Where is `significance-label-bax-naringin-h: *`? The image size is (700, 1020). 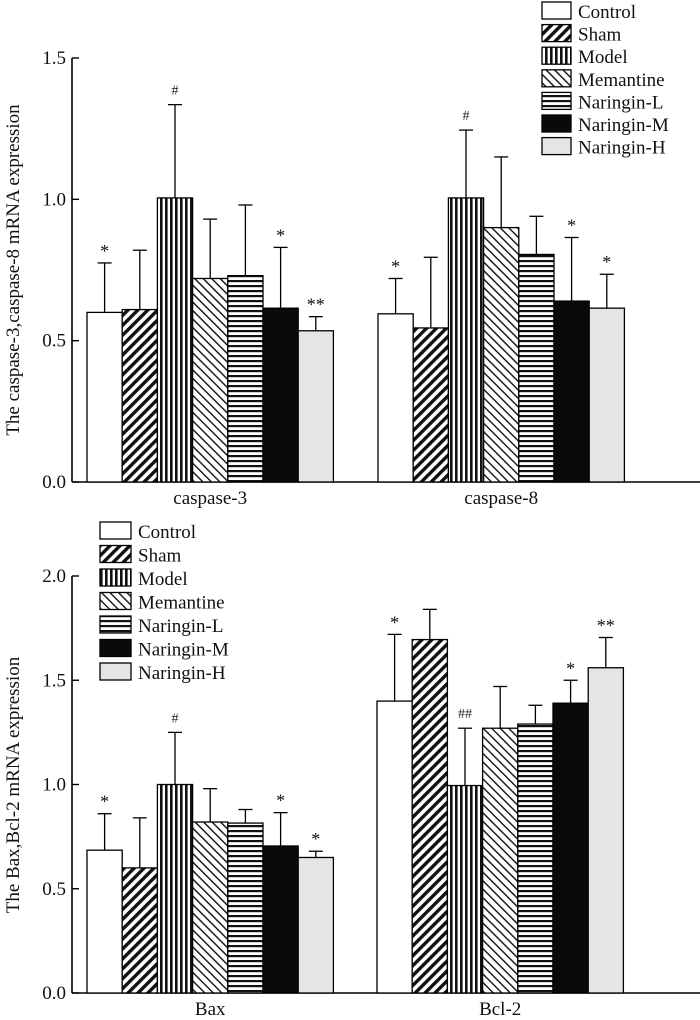 significance-label-bax-naringin-h: * is located at coordinates (315, 839).